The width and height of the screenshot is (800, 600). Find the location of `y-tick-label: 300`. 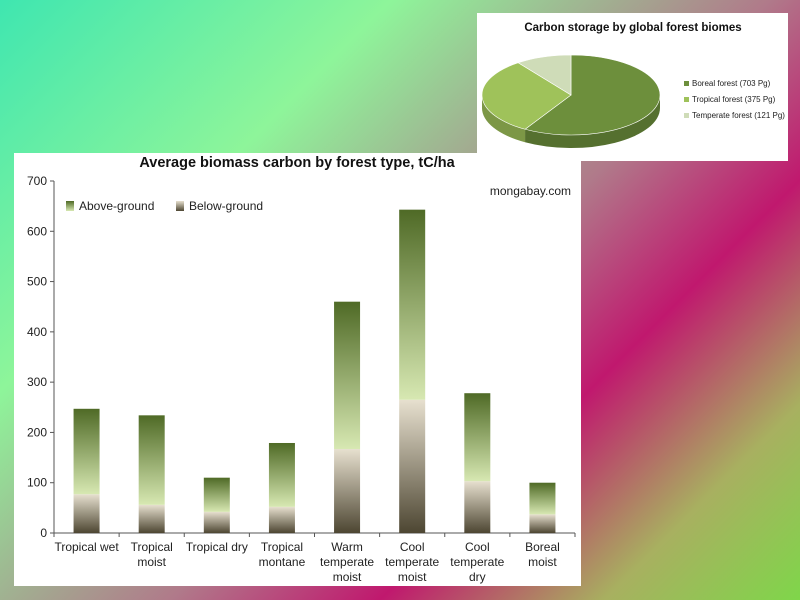

y-tick-label: 300 is located at coordinates (37, 382).